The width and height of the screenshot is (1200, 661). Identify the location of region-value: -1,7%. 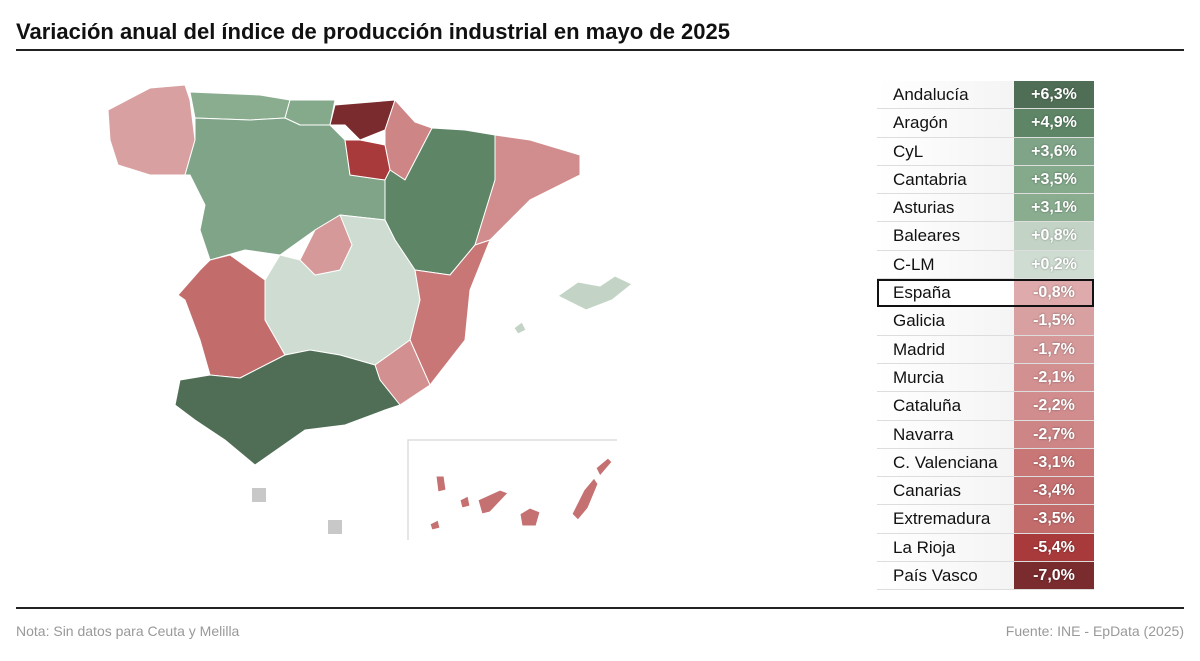
(1054, 349).